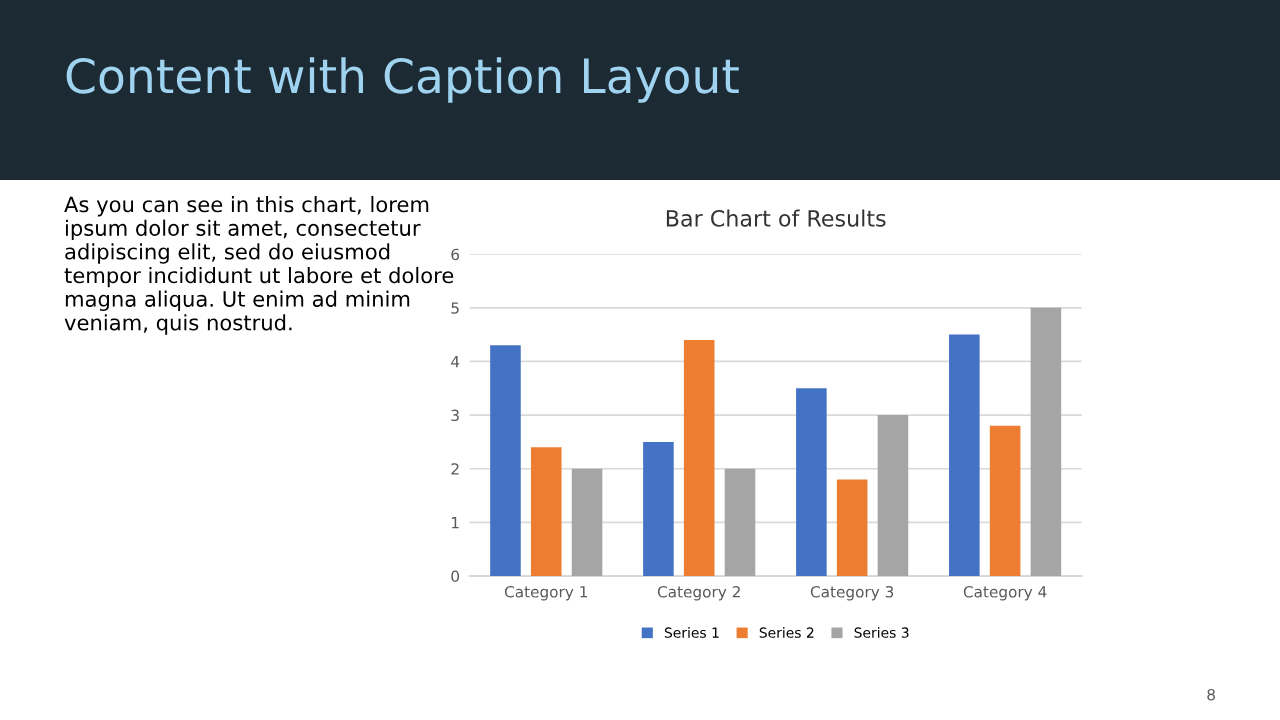 The height and width of the screenshot is (720, 1280). I want to click on chart-title: Bar Chart of Results, so click(776, 218).